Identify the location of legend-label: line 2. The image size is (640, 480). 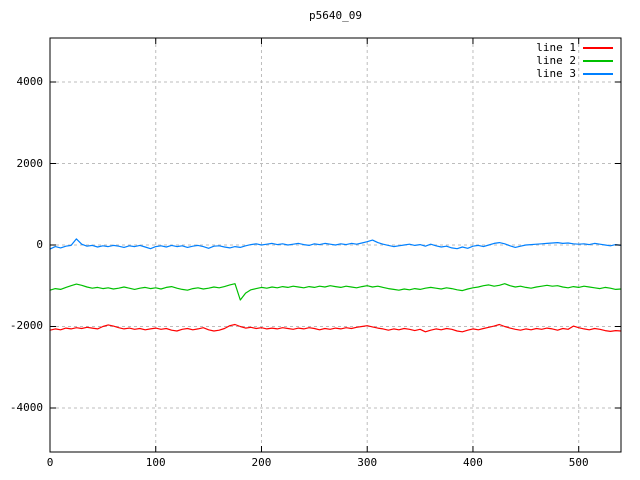
(556, 60).